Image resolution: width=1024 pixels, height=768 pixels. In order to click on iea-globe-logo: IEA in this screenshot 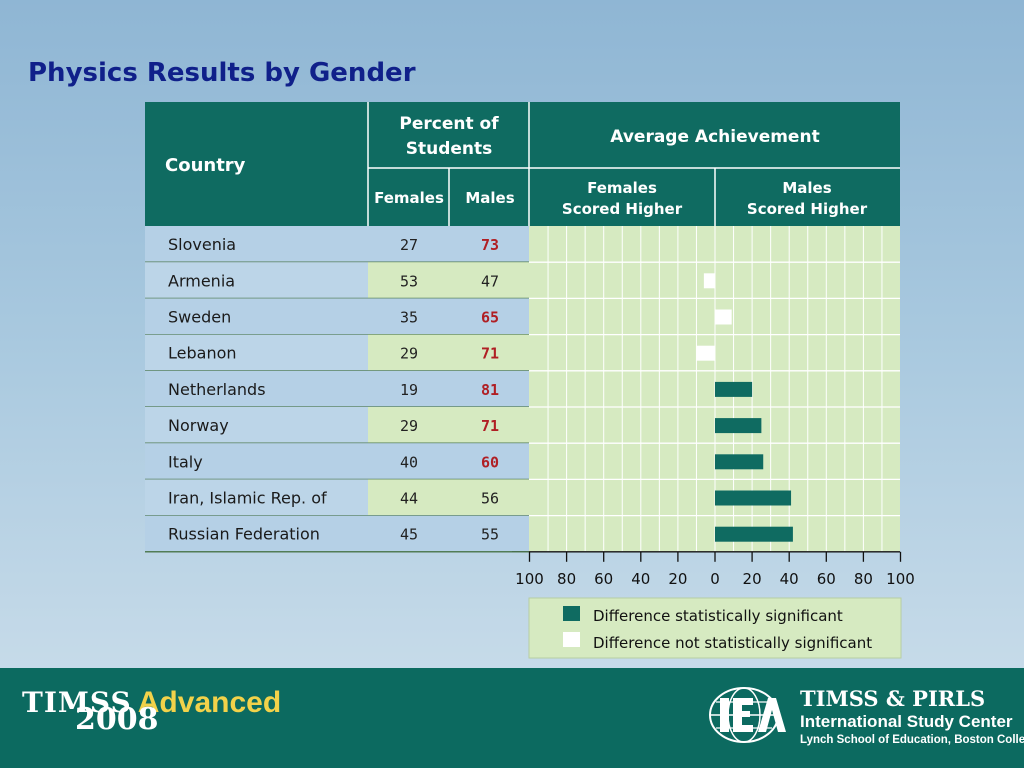, I will do `click(747, 715)`.